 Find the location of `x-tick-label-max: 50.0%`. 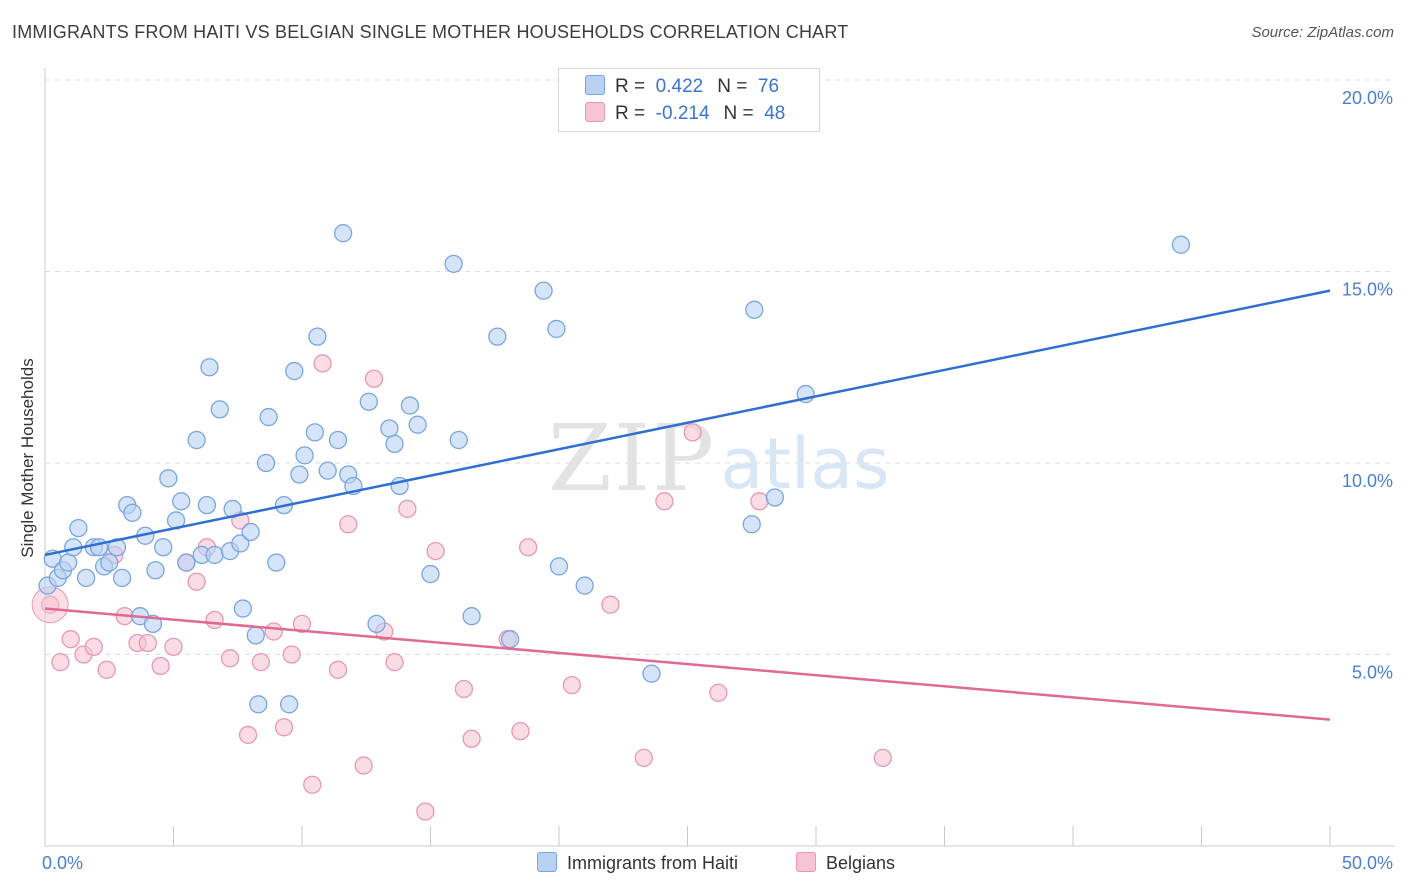

x-tick-label-max: 50.0% is located at coordinates (1367, 863).